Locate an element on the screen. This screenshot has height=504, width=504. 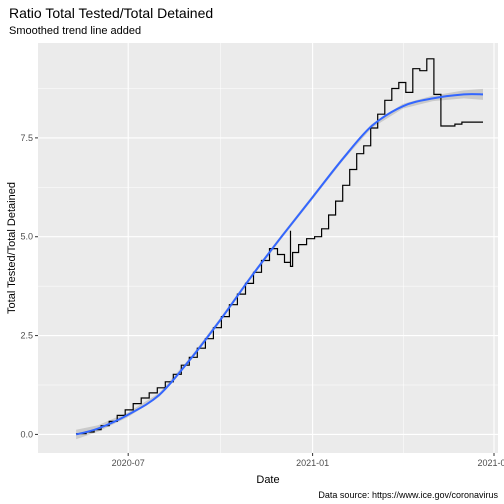
y-tick-label: 2.5 is located at coordinates (26, 336).